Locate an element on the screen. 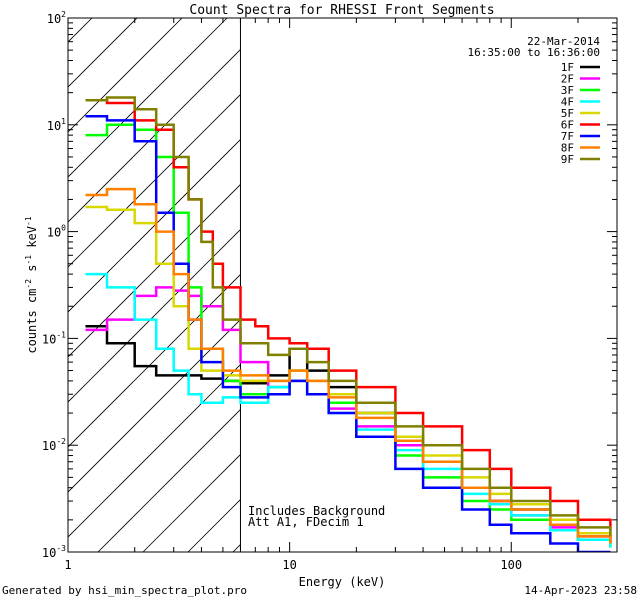 The width and height of the screenshot is (640, 600). annotation-background: Includes Background is located at coordinates (316, 511).